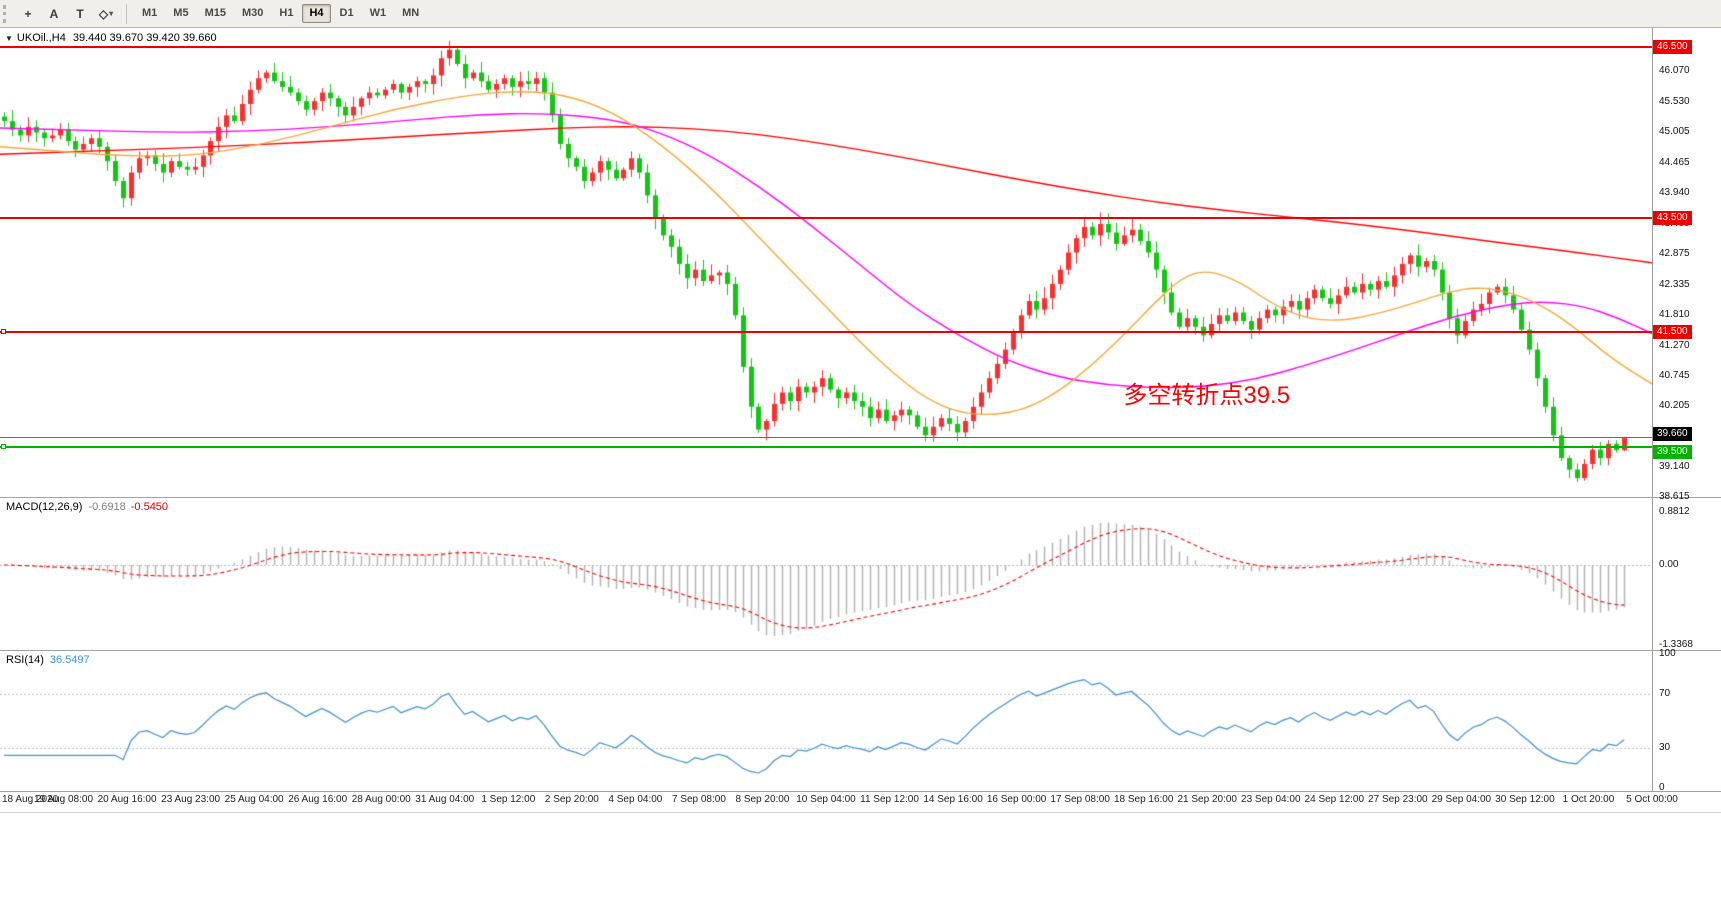  What do you see at coordinates (54, 13) in the screenshot?
I see `label-a-button: A` at bounding box center [54, 13].